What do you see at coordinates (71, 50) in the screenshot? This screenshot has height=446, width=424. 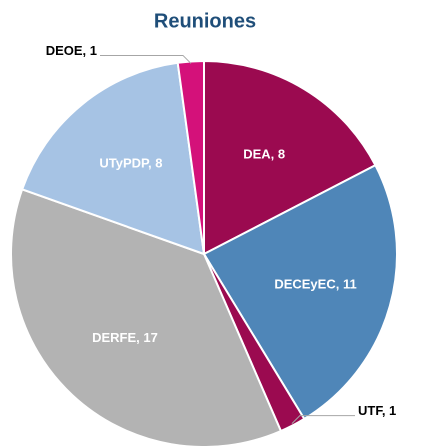 I see `data-label: DEOE, 1` at bounding box center [71, 50].